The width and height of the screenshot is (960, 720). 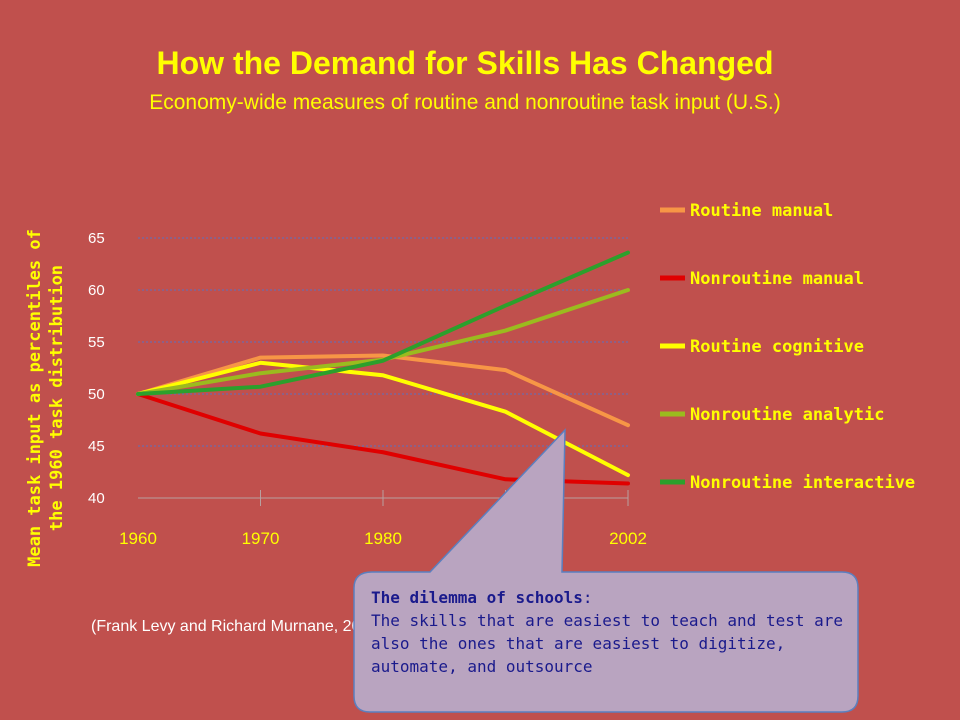 I want to click on legend-label-nonroutine-interactive: Nonroutine interactive, so click(x=802, y=483).